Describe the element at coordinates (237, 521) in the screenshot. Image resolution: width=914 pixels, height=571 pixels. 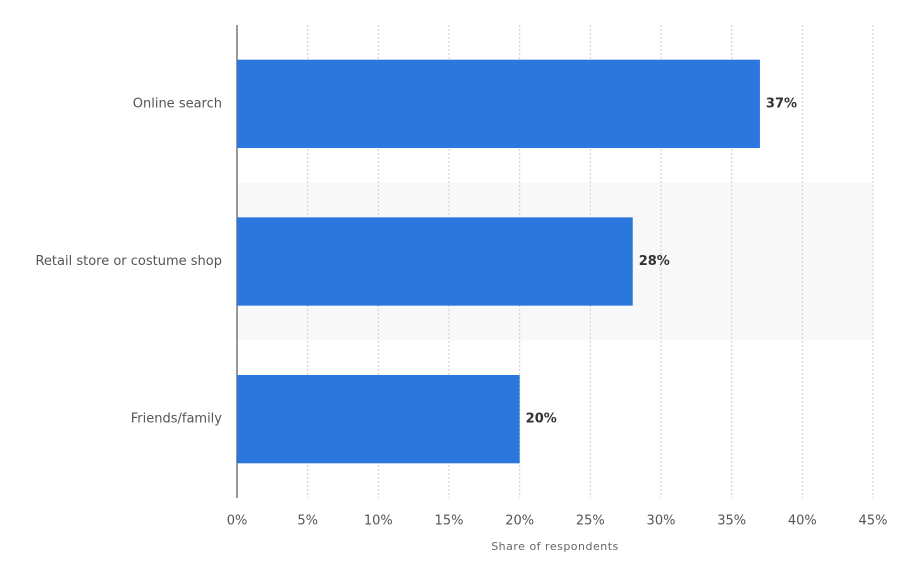
I see `x-tick-label: 0%` at that location.